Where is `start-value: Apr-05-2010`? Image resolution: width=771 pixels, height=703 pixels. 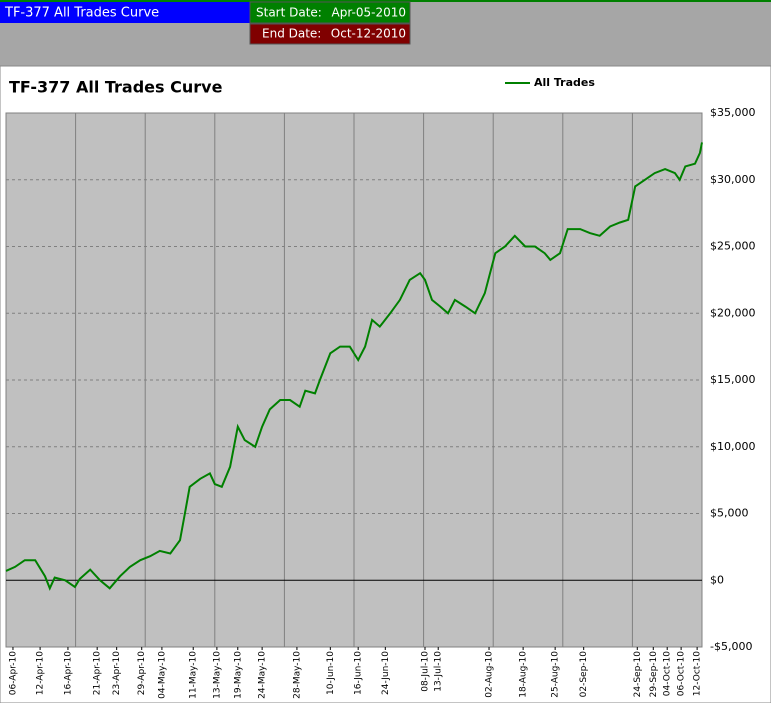 start-value: Apr-05-2010 is located at coordinates (369, 13).